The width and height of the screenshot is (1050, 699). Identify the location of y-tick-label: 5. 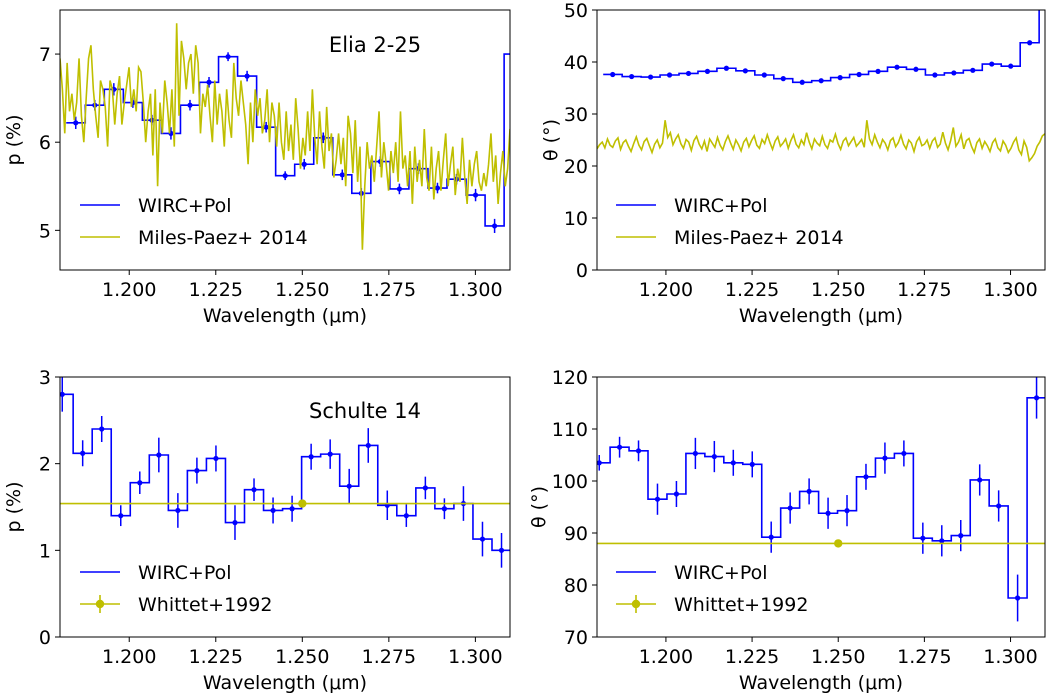
(45, 231).